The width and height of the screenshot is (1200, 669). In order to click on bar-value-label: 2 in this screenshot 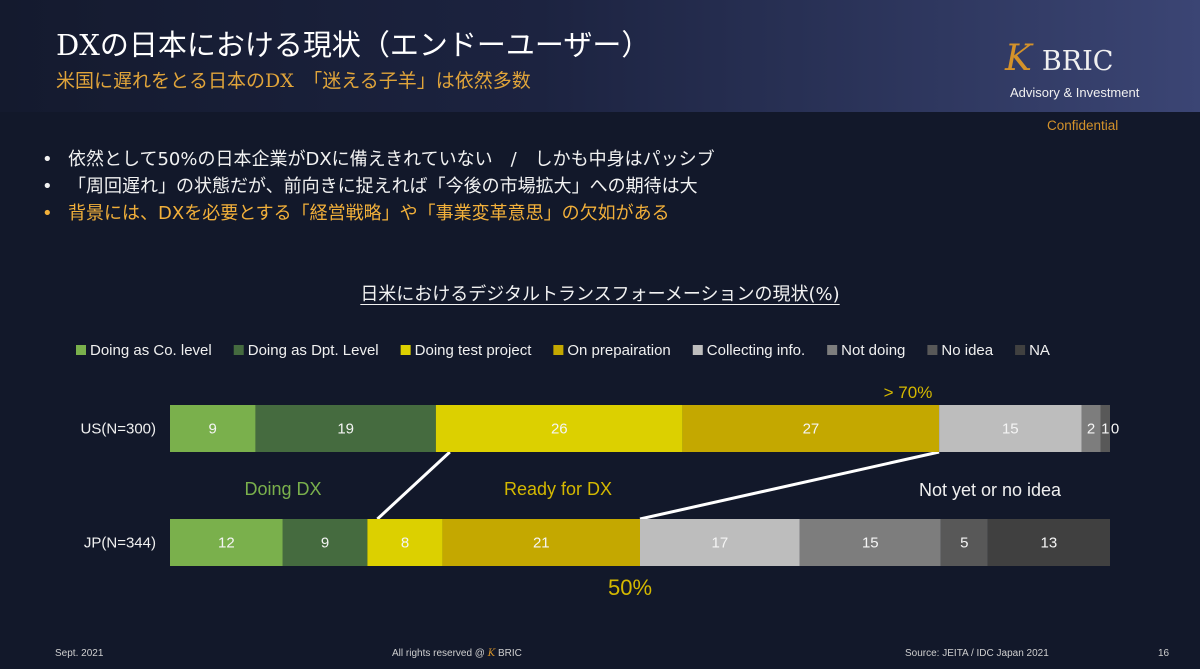, I will do `click(1091, 429)`.